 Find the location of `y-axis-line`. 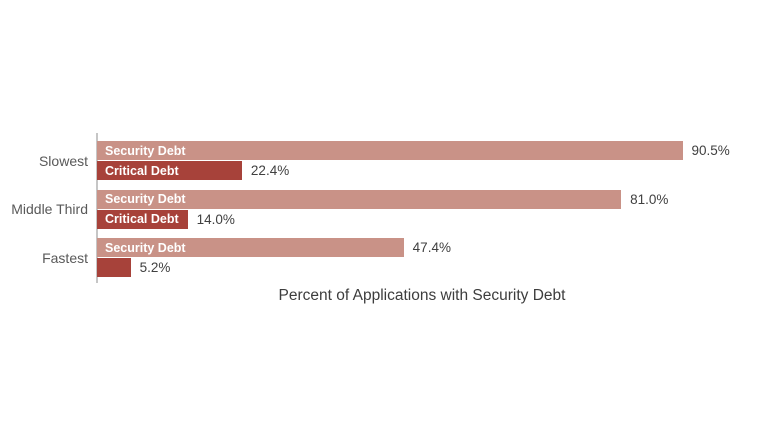

y-axis-line is located at coordinates (97, 208).